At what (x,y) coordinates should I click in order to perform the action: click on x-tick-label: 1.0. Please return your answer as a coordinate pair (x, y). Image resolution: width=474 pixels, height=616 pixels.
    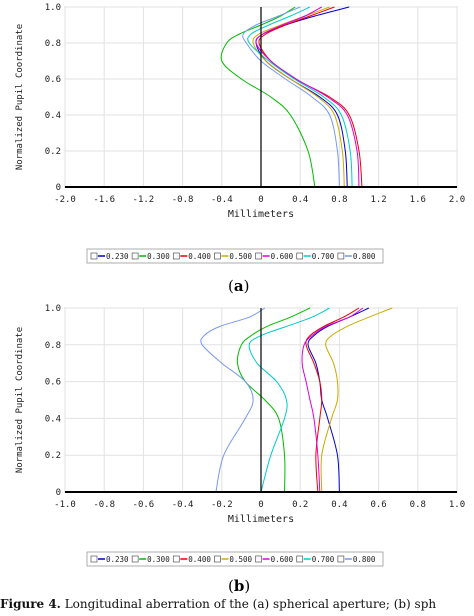
    Looking at the image, I should click on (457, 505).